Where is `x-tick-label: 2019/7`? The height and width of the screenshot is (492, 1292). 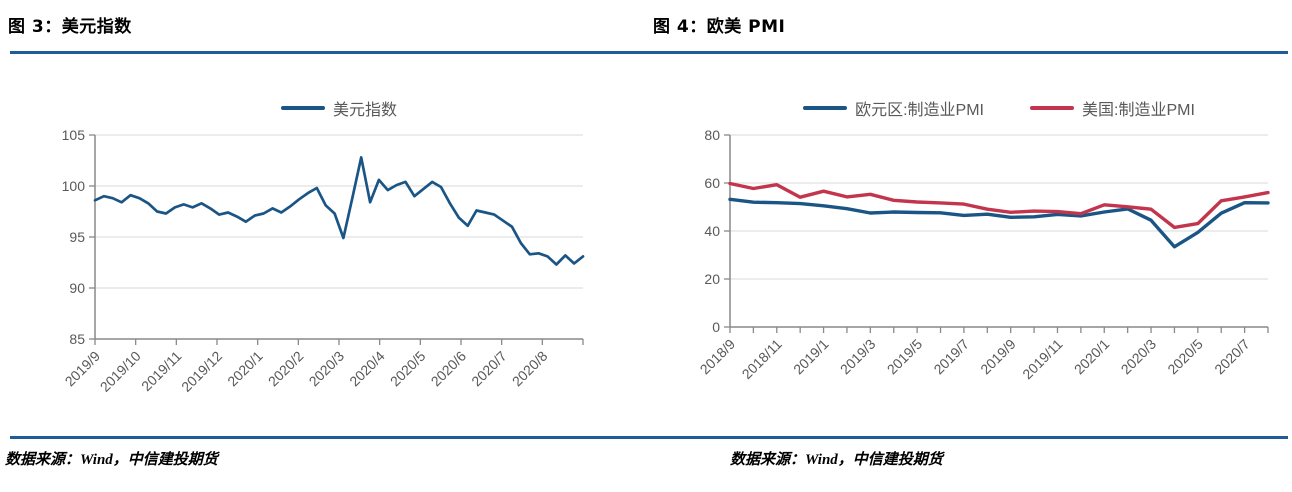
x-tick-label: 2019/7 is located at coordinates (951, 357).